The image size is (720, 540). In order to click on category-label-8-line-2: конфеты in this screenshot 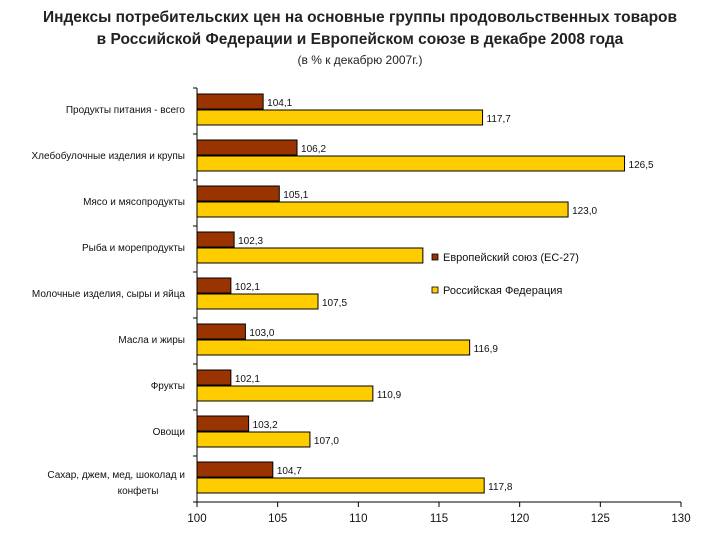, I will do `click(138, 491)`.